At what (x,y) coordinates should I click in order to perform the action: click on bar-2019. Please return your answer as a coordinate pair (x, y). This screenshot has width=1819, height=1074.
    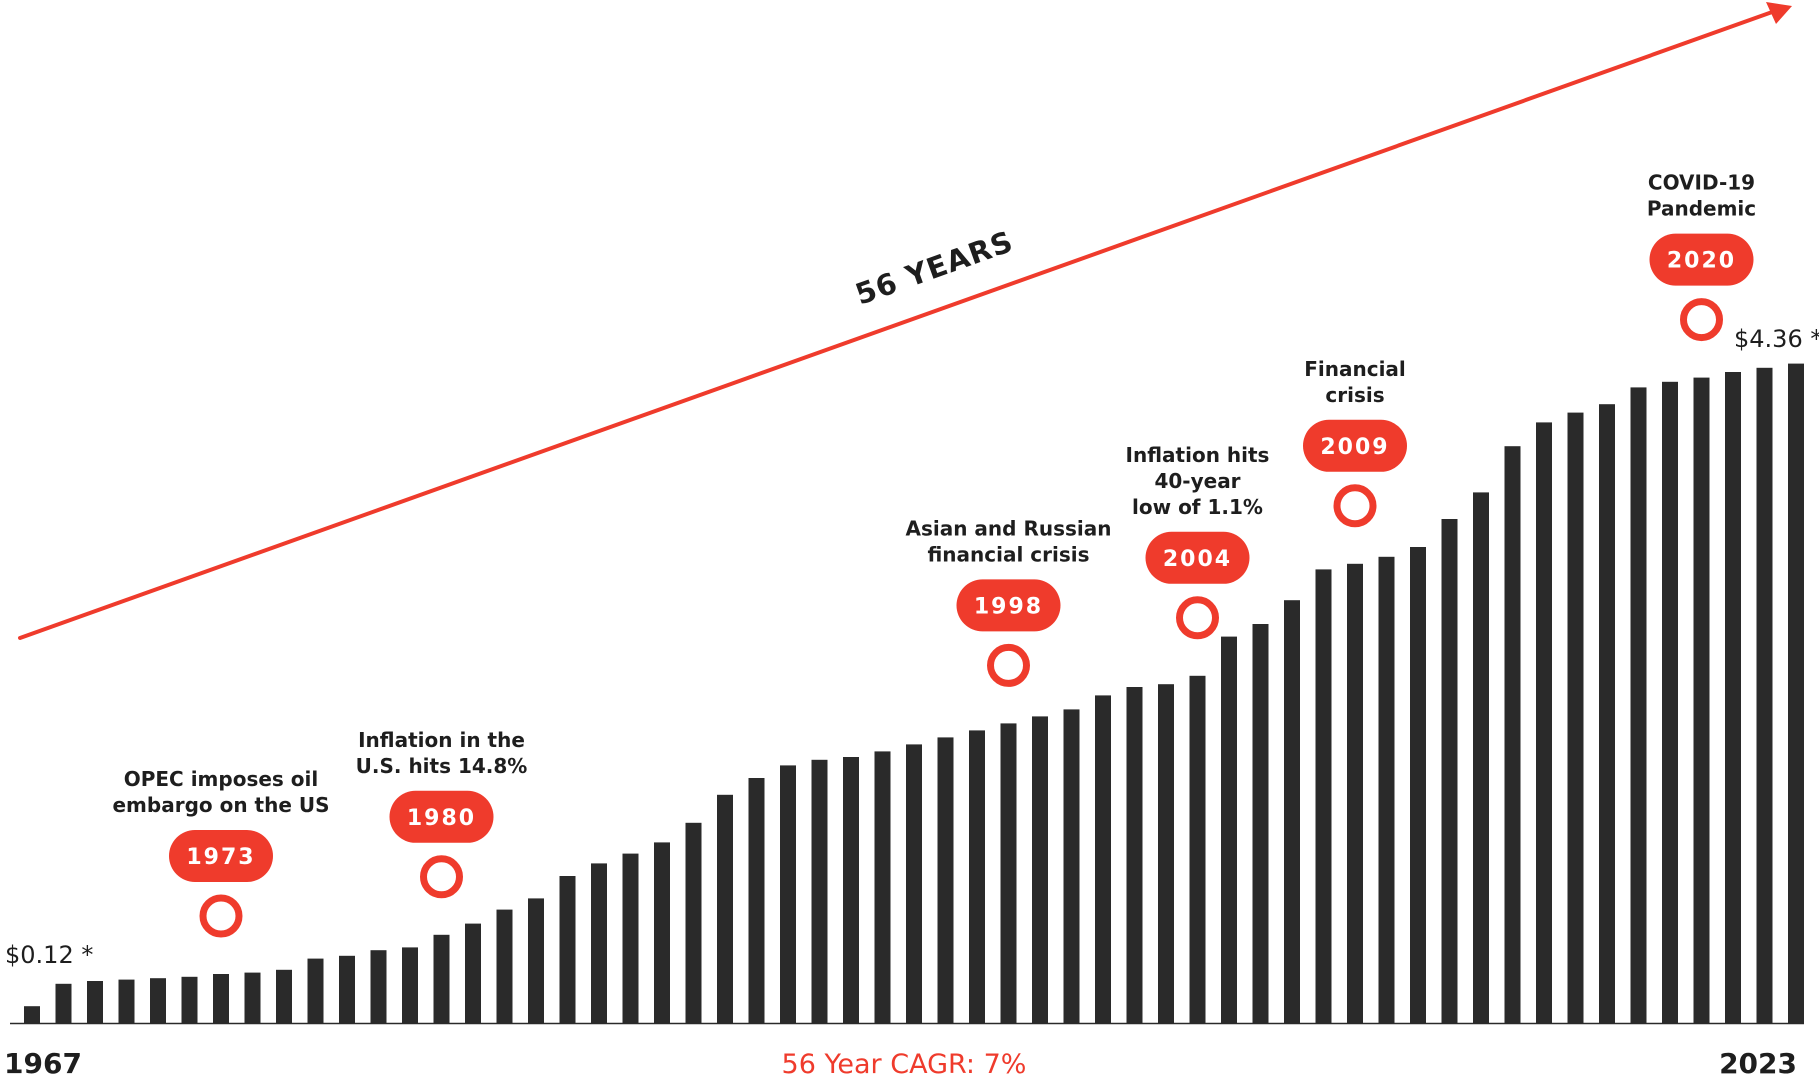
    Looking at the image, I should click on (1670, 702).